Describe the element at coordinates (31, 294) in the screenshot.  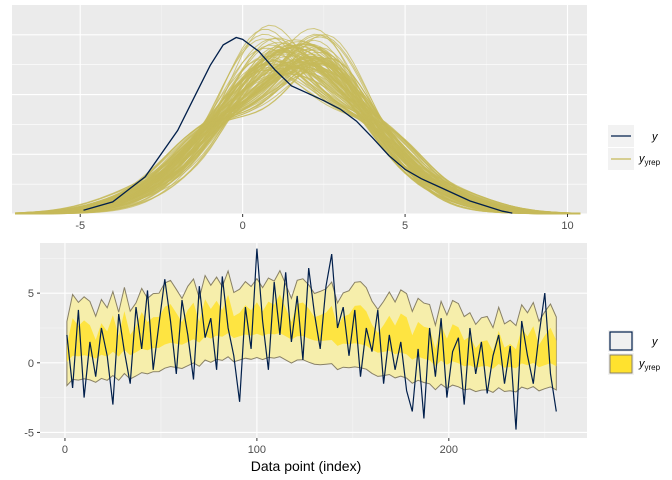
I see `interval-y-tick-label: 5` at that location.